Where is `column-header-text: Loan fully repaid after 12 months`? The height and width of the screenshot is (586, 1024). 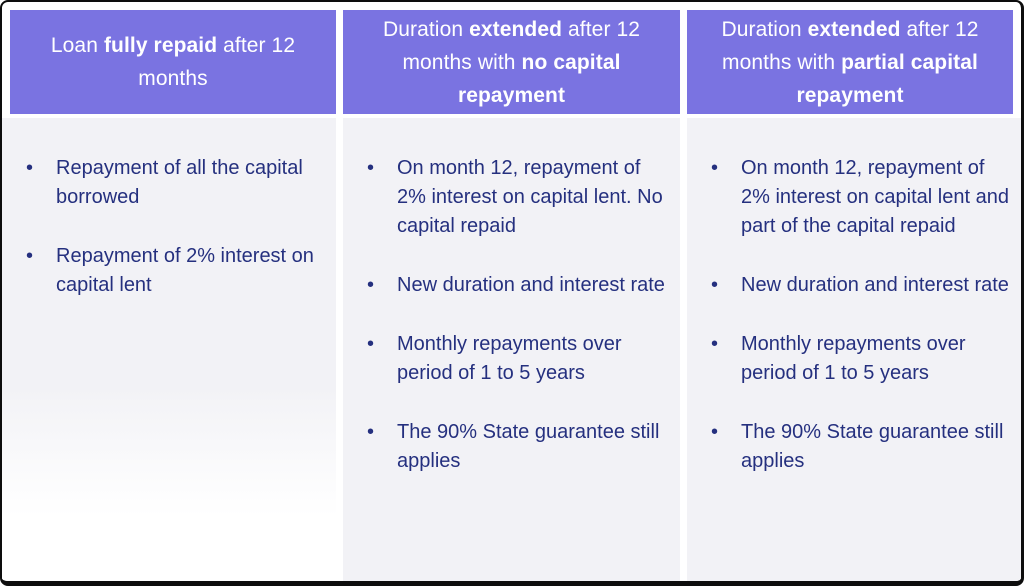 column-header-text: Loan fully repaid after 12 months is located at coordinates (173, 62).